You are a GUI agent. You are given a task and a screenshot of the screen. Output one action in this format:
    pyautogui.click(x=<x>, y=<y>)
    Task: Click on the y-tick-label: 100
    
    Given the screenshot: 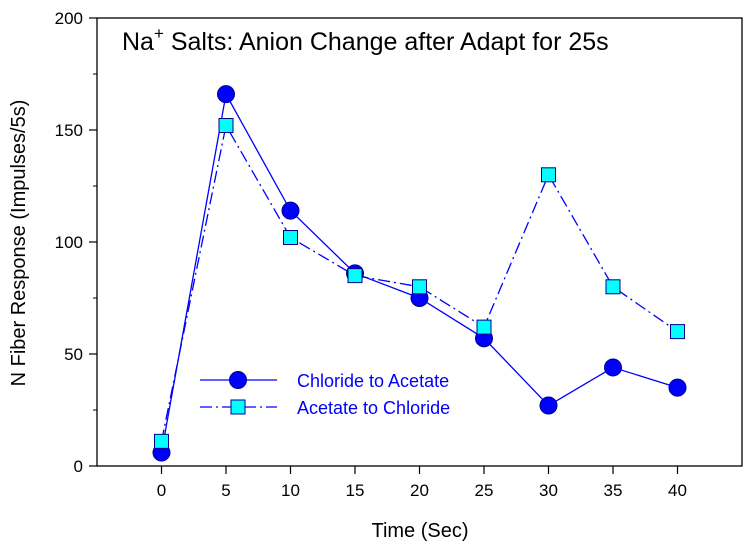 What is the action you would take?
    pyautogui.click(x=69, y=242)
    